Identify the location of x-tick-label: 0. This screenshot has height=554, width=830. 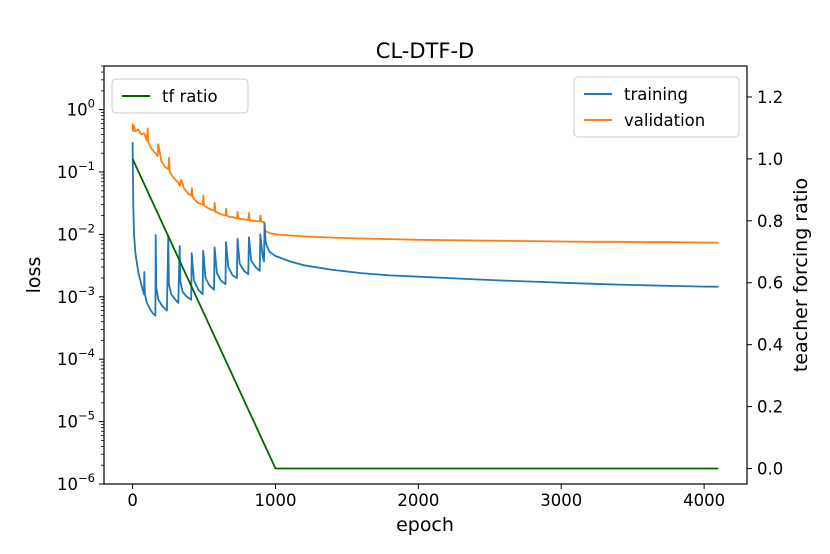
(132, 500).